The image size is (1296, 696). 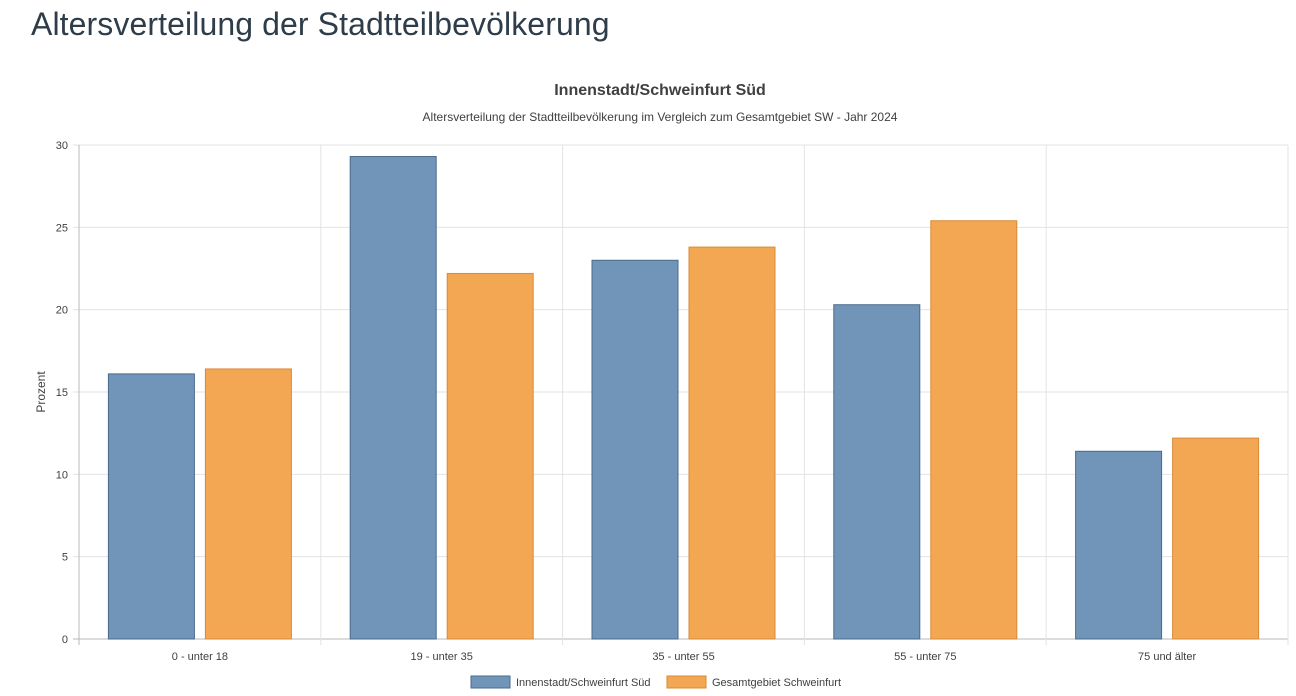 I want to click on x-tick-label: 19 - unter 35, so click(x=442, y=657).